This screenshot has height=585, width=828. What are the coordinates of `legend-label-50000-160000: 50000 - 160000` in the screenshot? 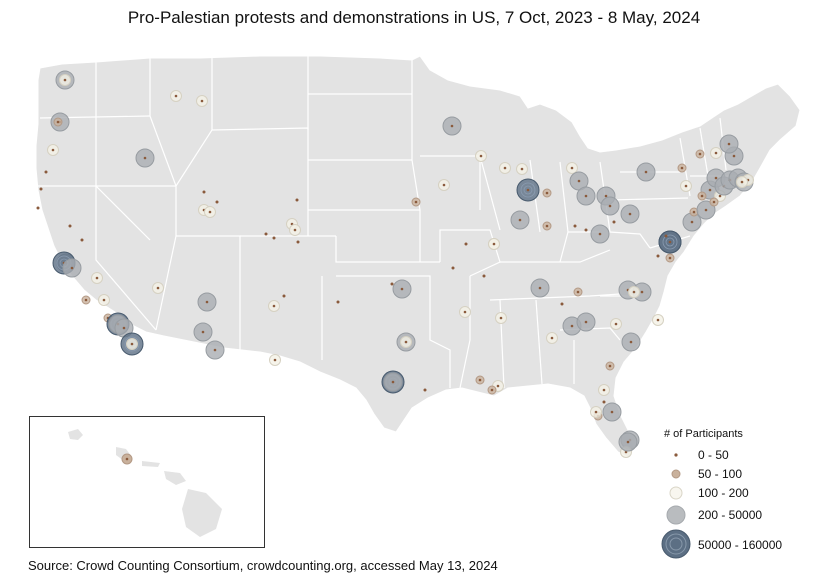 It's located at (740, 545).